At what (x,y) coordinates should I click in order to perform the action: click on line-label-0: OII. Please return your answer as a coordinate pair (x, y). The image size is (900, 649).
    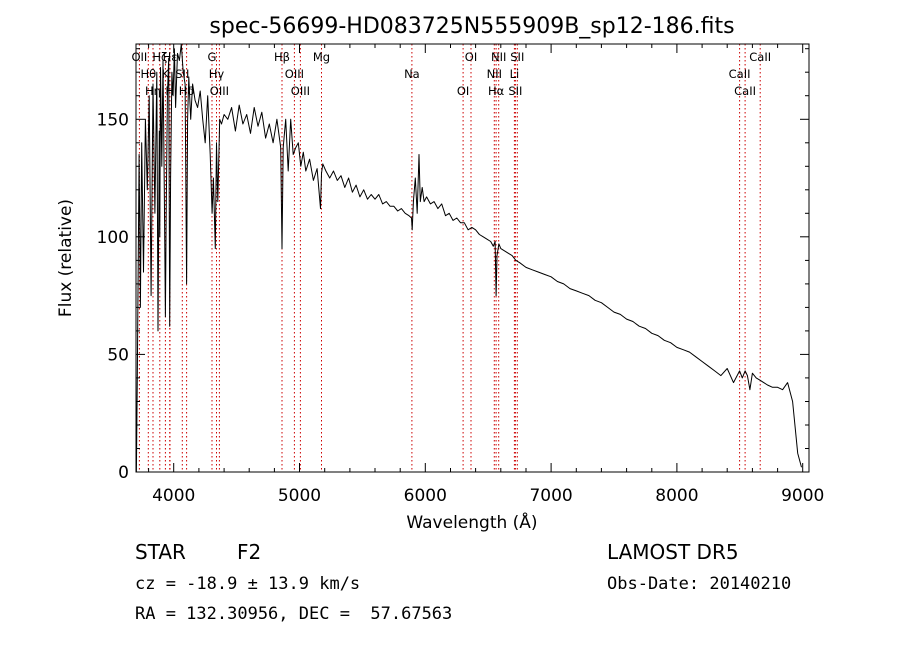
    Looking at the image, I should click on (139, 57).